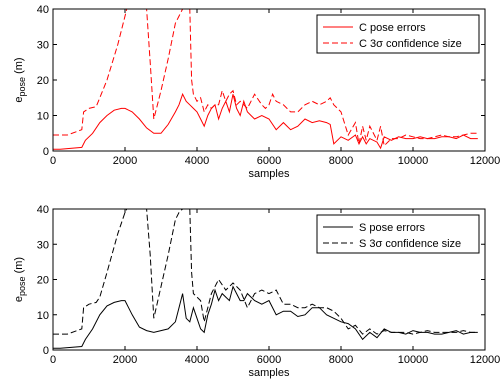  Describe the element at coordinates (392, 228) in the screenshot. I see `legend-entry: S pose errors` at that location.